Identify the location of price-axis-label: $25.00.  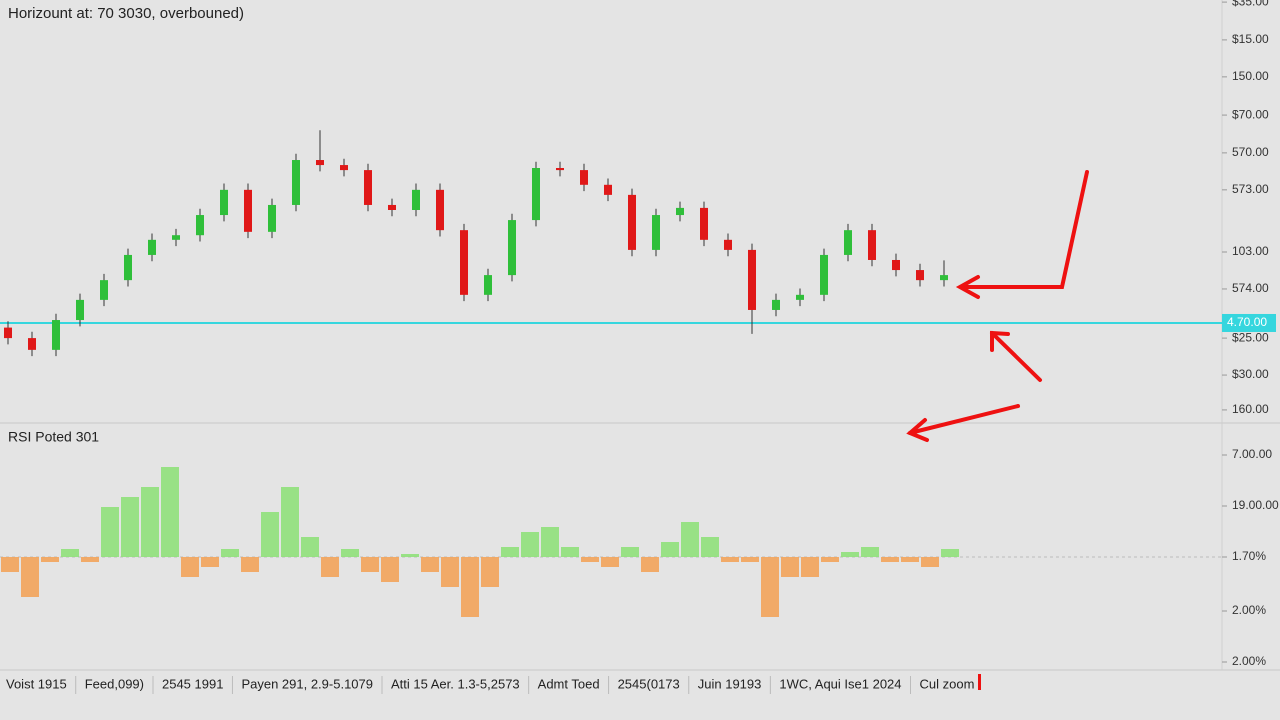
(1250, 337).